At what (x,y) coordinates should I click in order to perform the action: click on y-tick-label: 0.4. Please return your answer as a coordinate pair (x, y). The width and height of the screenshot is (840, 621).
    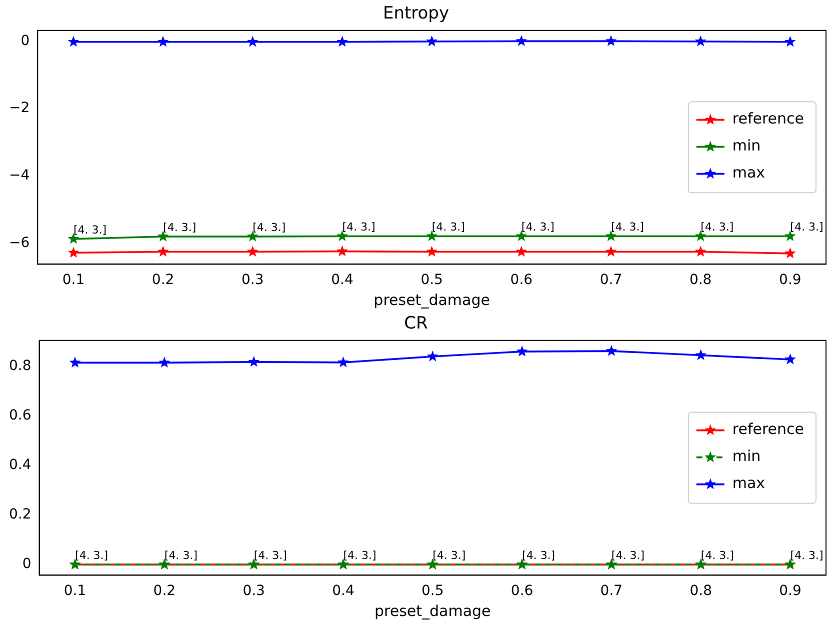
    Looking at the image, I should click on (20, 465).